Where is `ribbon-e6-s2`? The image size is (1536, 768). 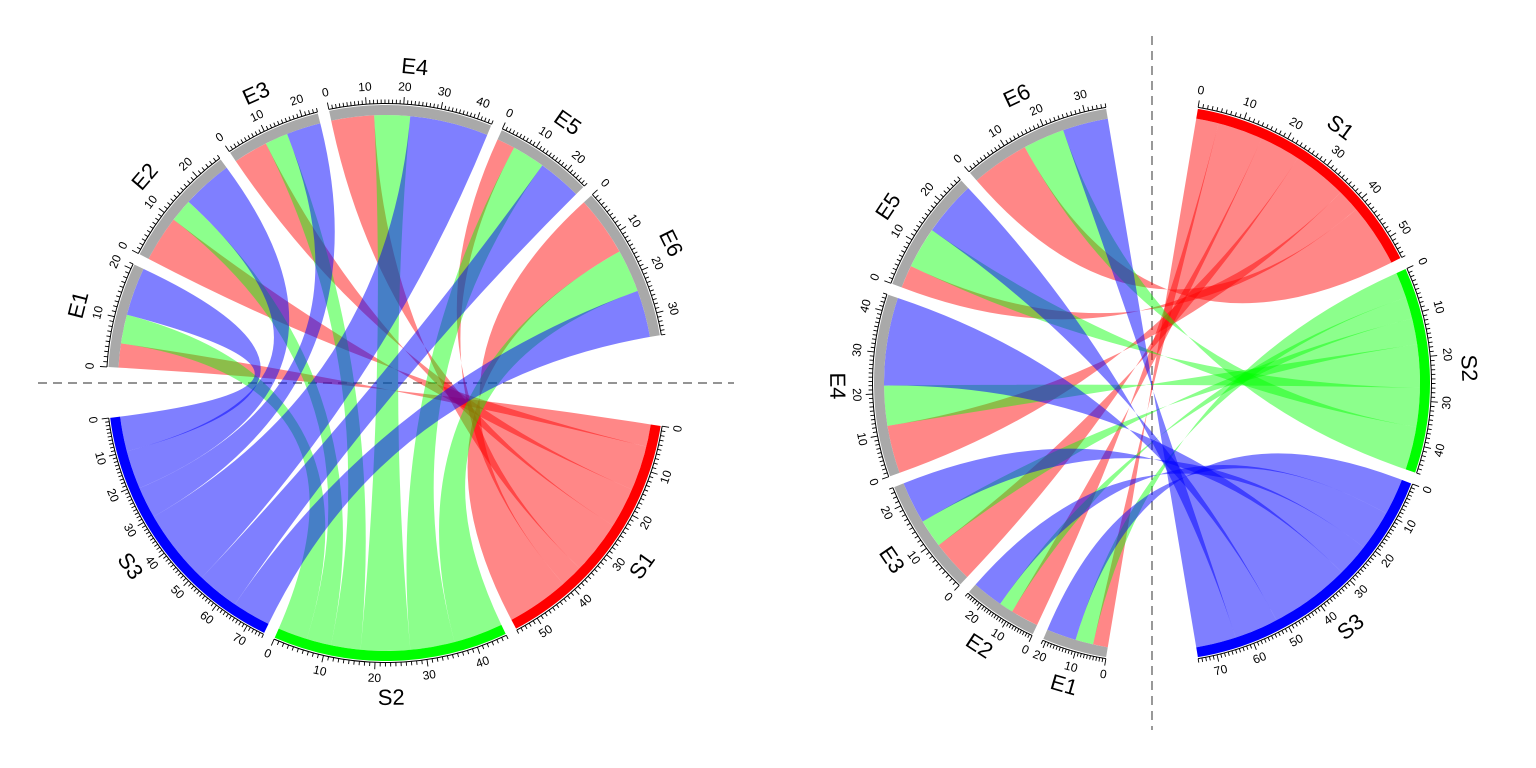 ribbon-e6-s2 is located at coordinates (538, 447).